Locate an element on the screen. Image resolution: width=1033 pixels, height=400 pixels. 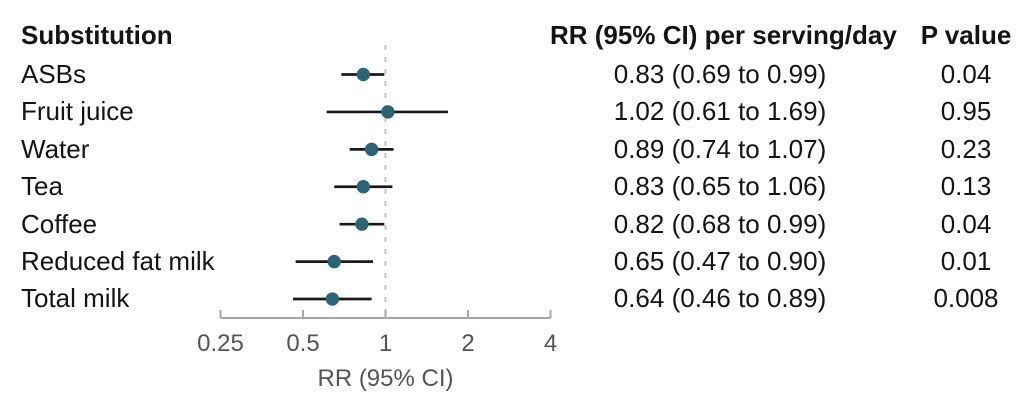
rr-ci-value: 0.82 (0.68 to 0.99) is located at coordinates (720, 223).